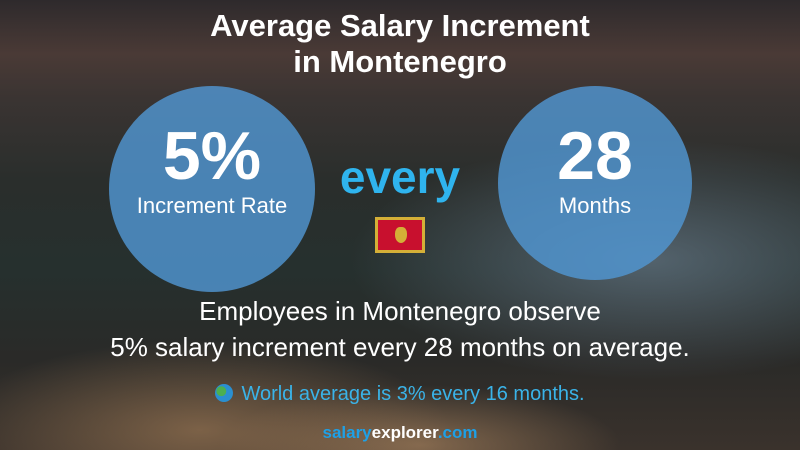 The width and height of the screenshot is (800, 450). Describe the element at coordinates (347, 432) in the screenshot. I see `brand-part-salary: salary` at that location.